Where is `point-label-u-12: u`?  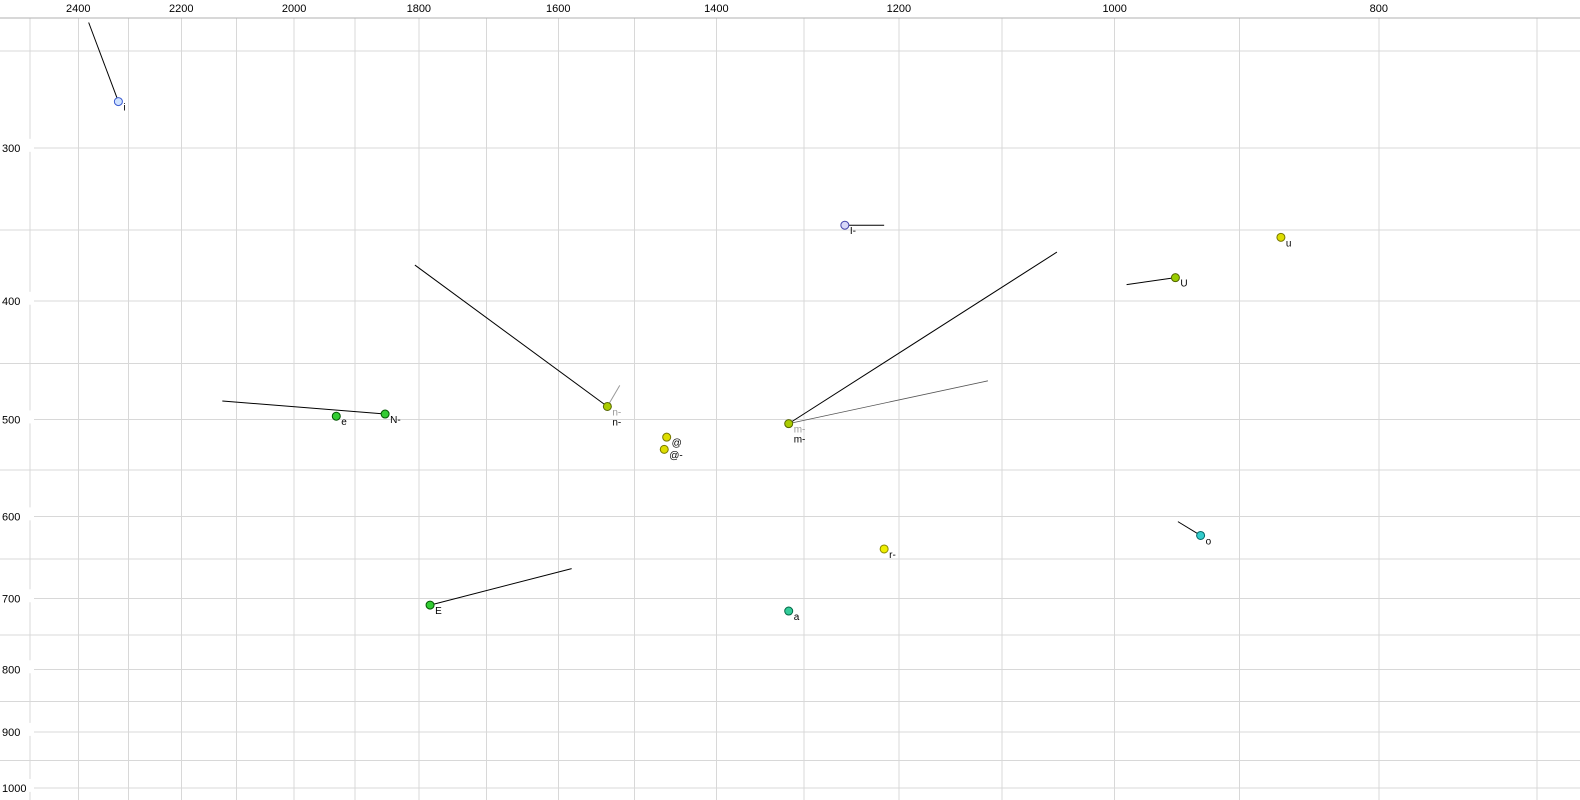
point-label-u-12: u is located at coordinates (1289, 243).